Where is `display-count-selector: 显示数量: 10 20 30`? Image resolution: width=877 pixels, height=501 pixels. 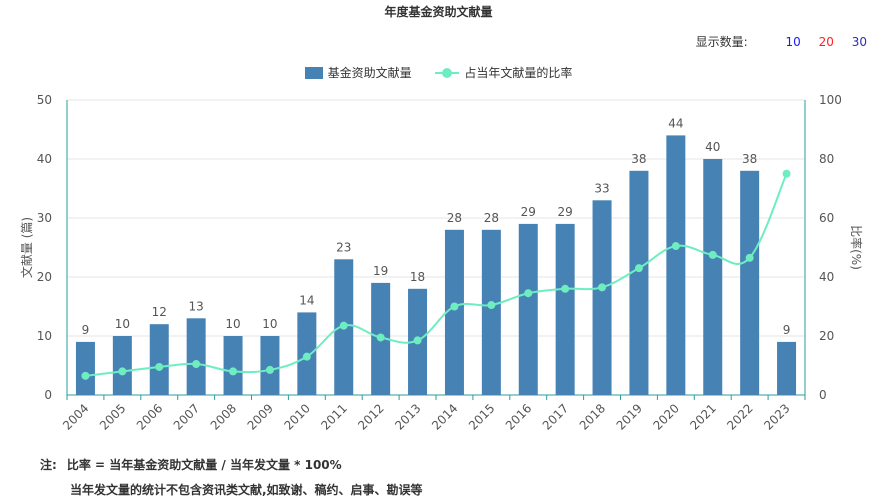
display-count-selector: 显示数量: 10 20 30 is located at coordinates (781, 41).